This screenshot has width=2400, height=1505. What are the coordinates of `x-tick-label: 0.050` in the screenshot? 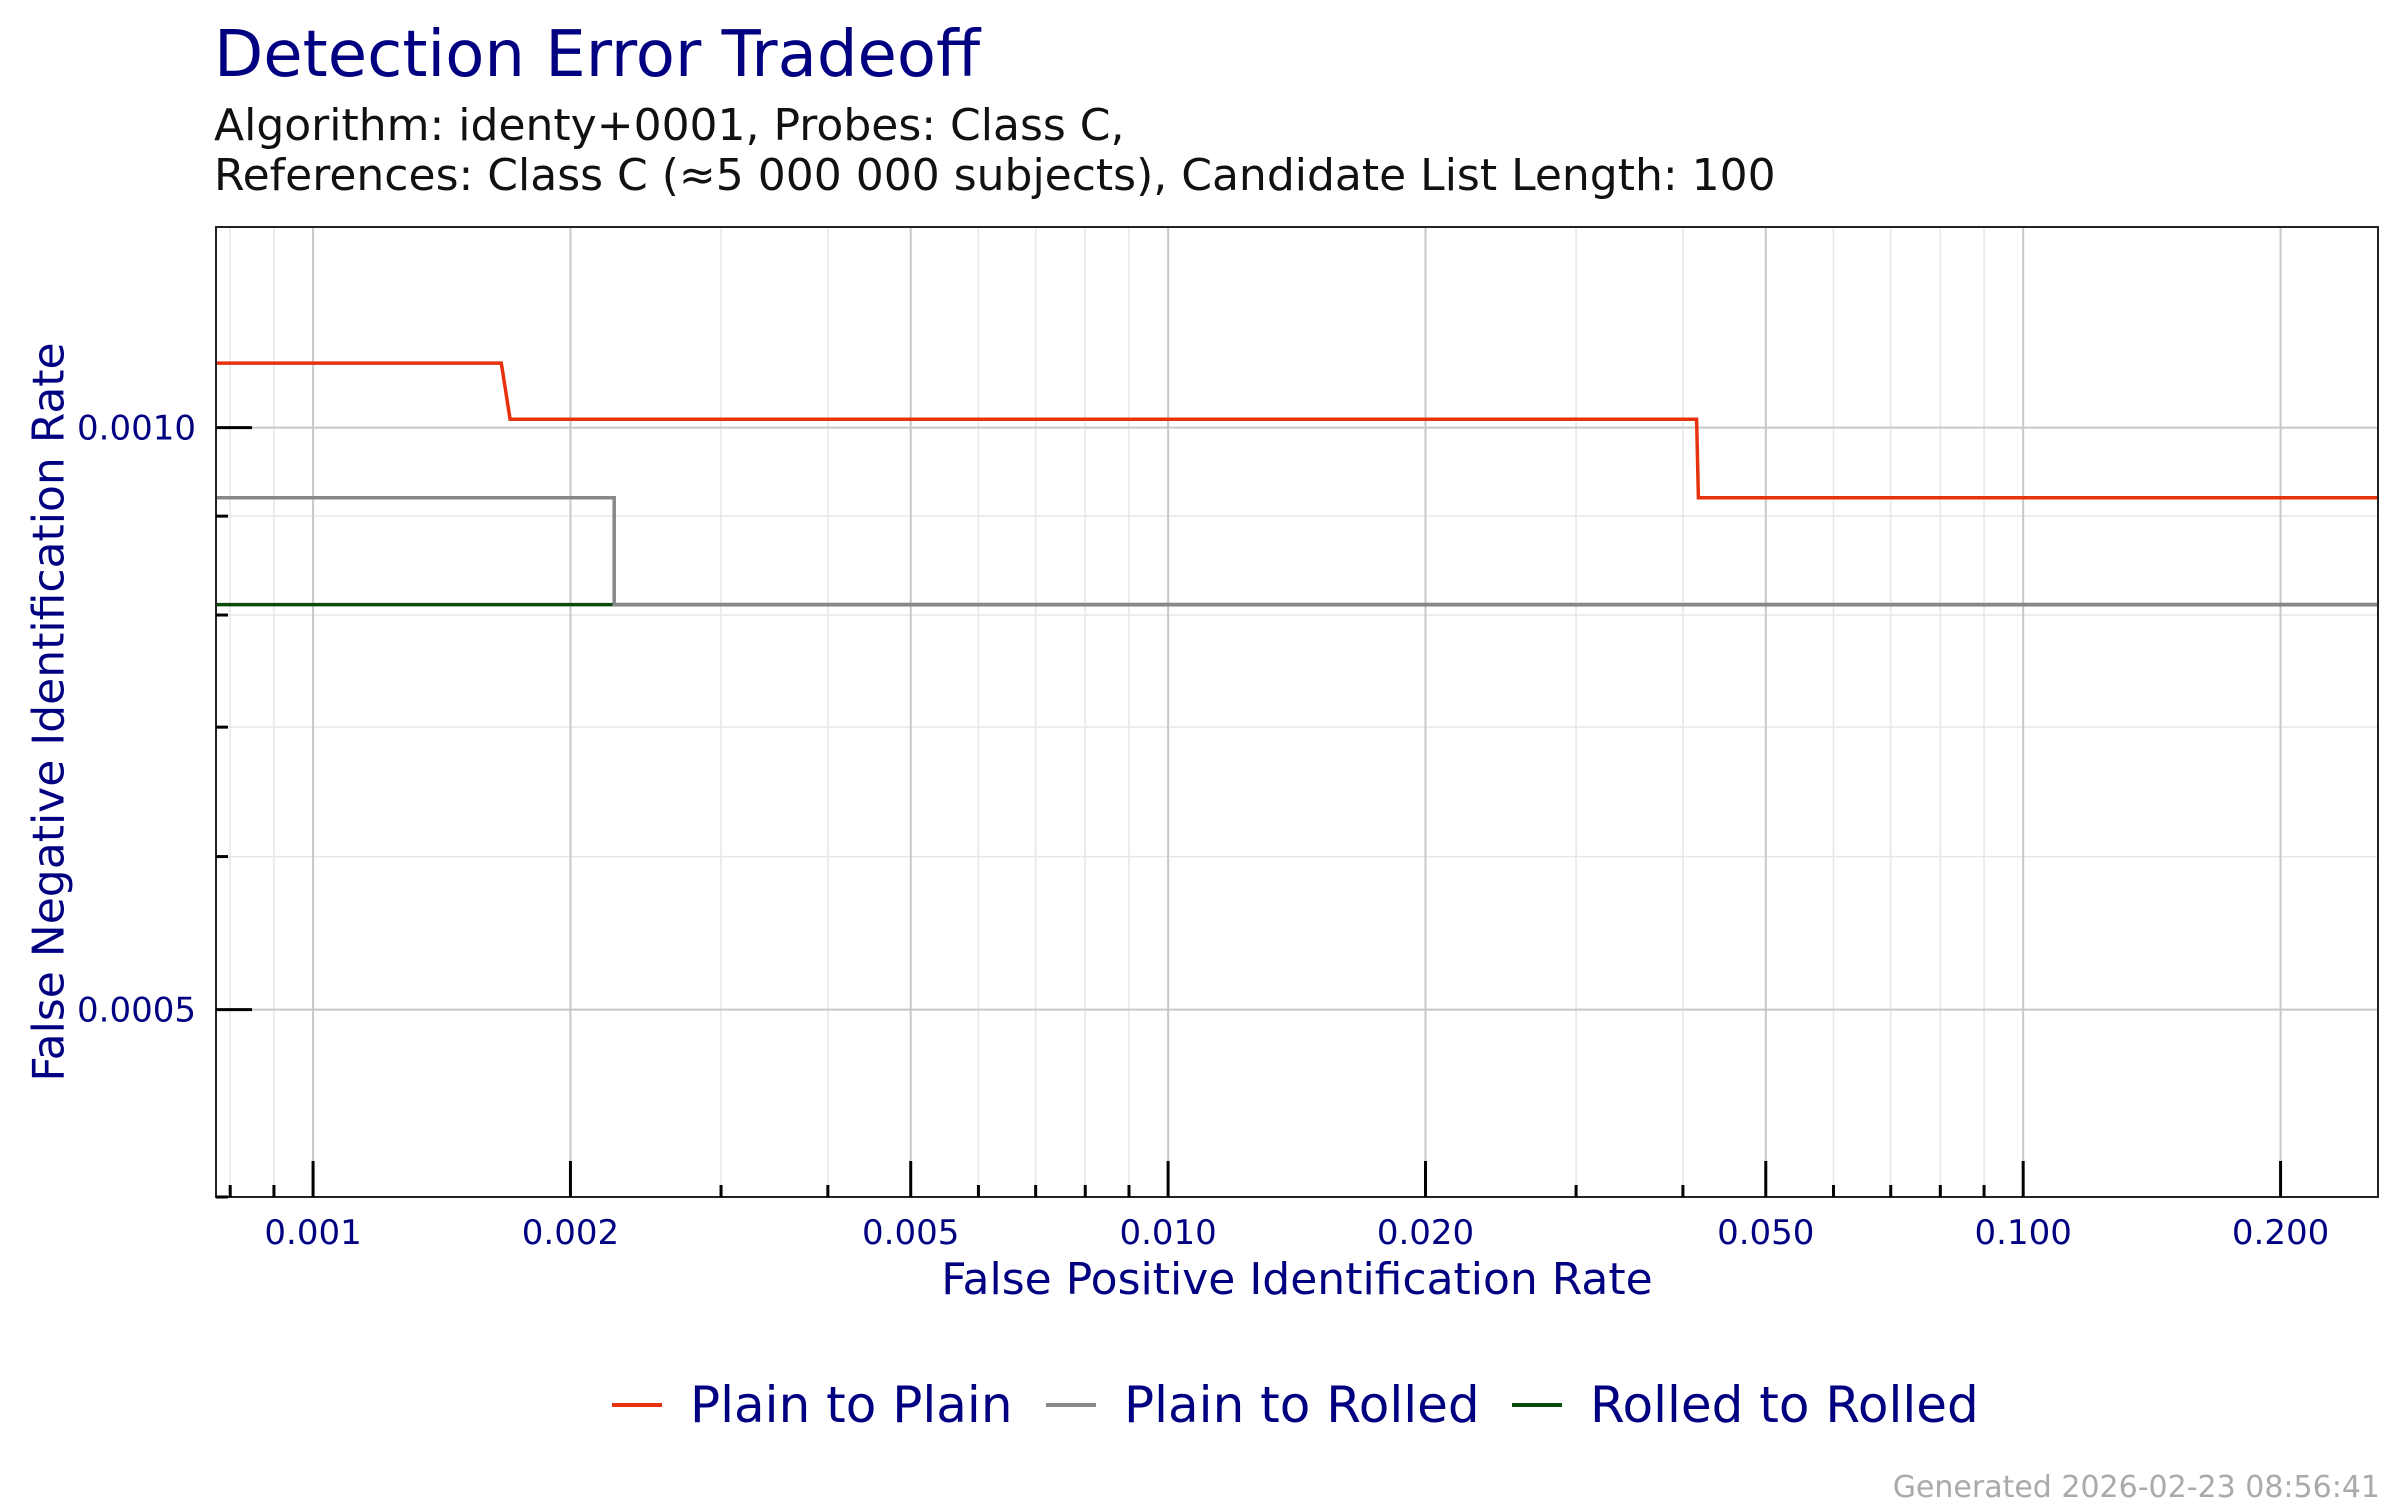 It's located at (1765, 1233).